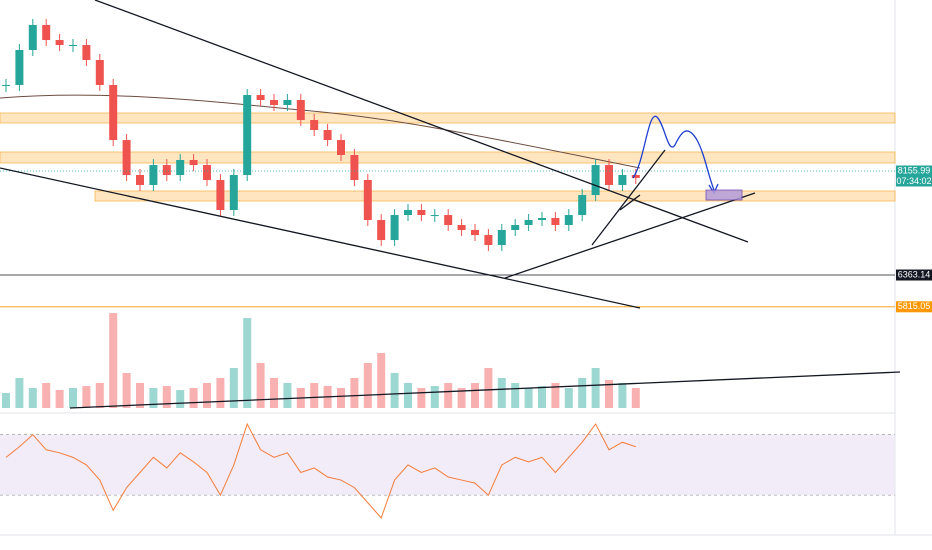 The image size is (932, 550). I want to click on last-price-label: 8155.99, so click(914, 170).